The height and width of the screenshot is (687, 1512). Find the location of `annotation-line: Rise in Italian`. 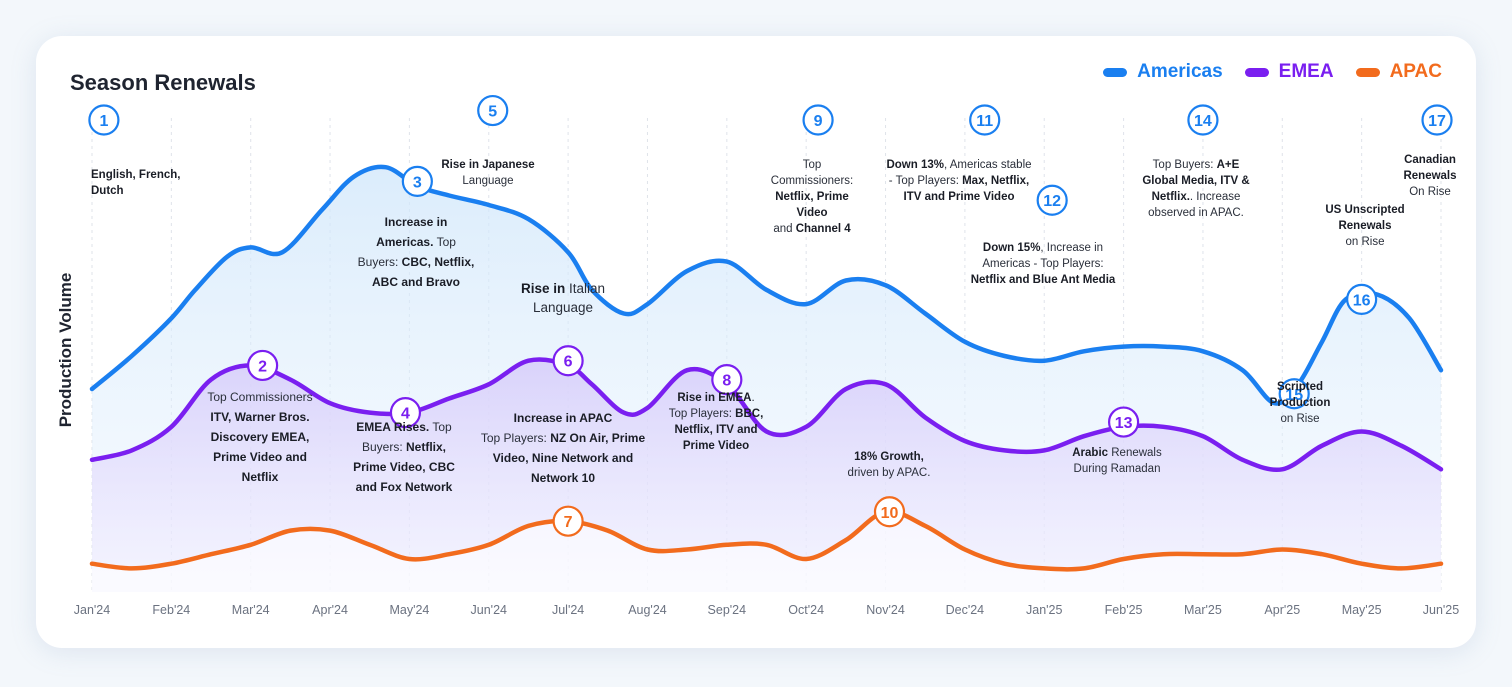

annotation-line: Rise in Italian is located at coordinates (563, 288).